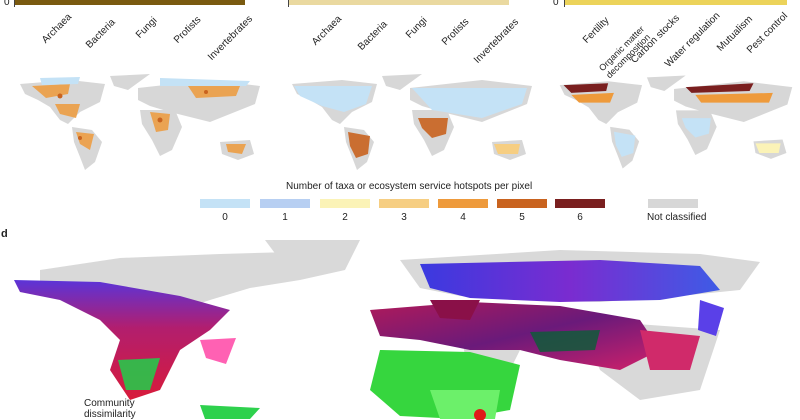 The image size is (800, 420). What do you see at coordinates (285, 217) in the screenshot?
I see `legend-label: 1` at bounding box center [285, 217].